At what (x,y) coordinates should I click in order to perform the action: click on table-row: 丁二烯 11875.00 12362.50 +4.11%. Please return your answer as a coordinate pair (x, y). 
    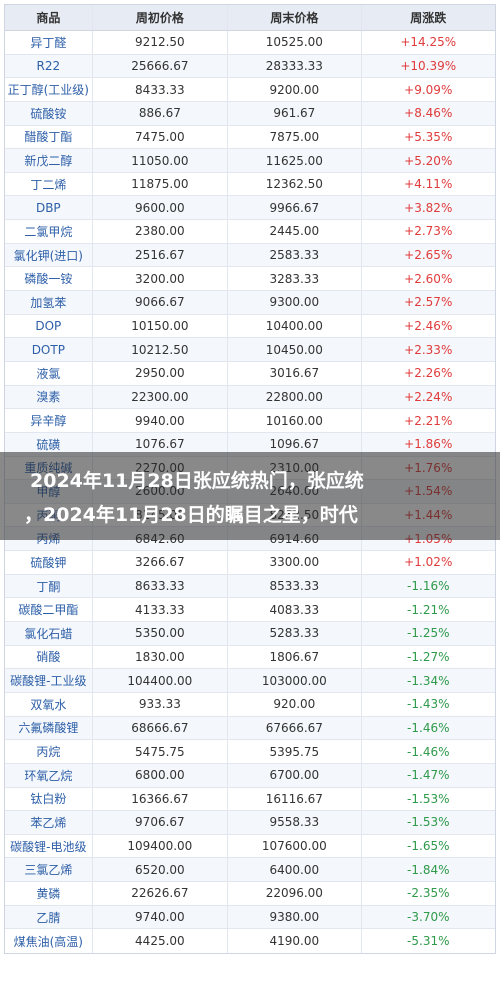
    Looking at the image, I should click on (250, 184).